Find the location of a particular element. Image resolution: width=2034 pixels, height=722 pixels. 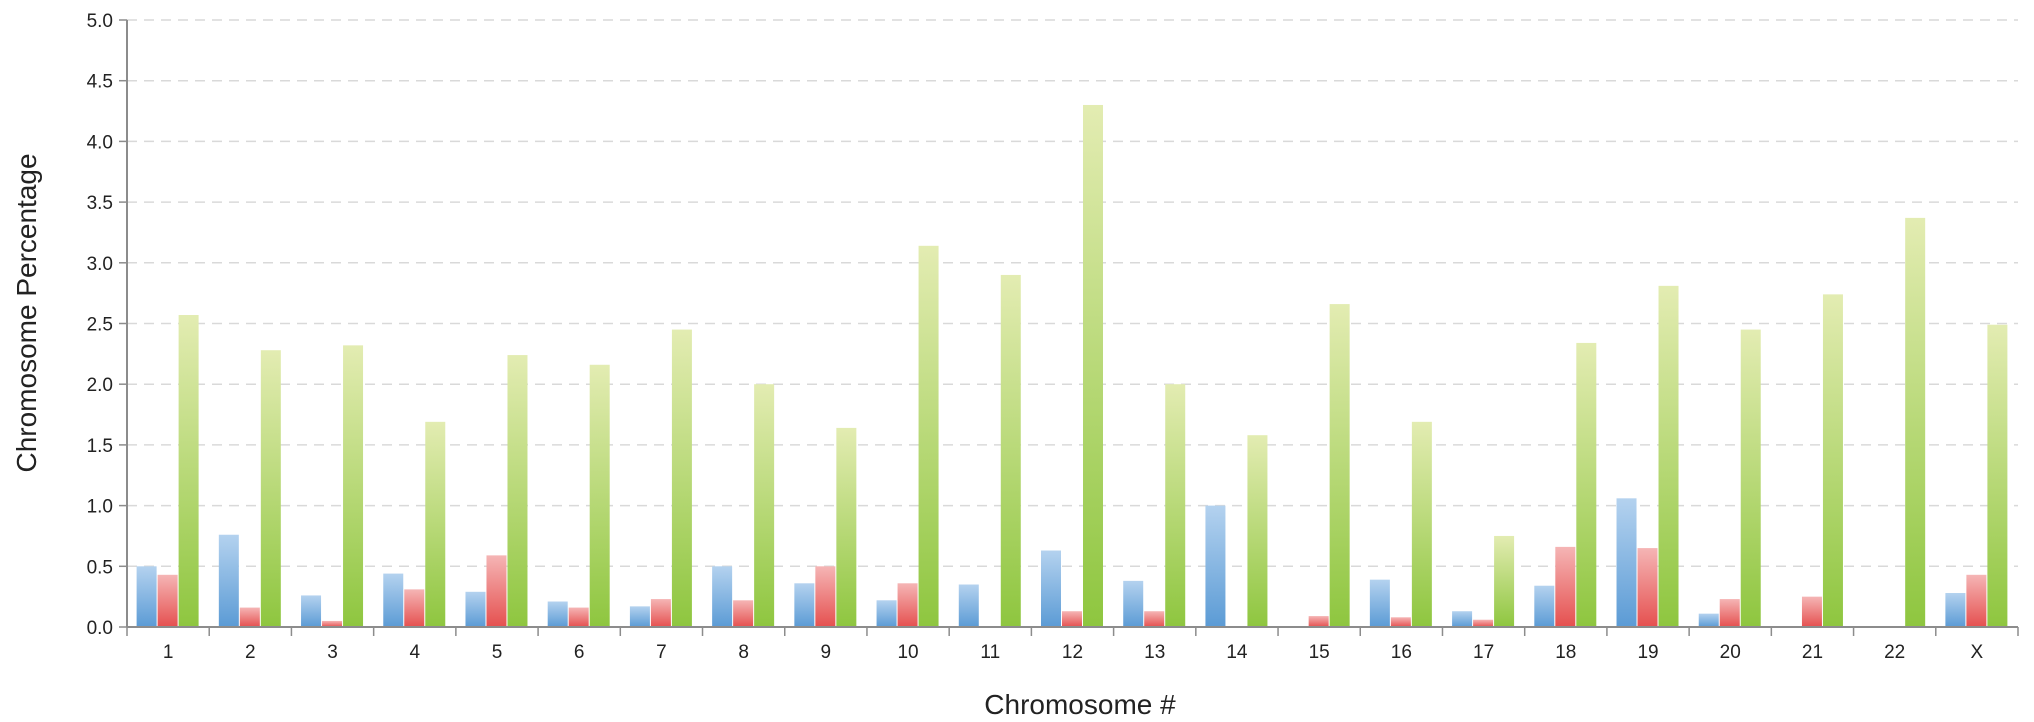

x-tick-label: 22 is located at coordinates (1894, 652).